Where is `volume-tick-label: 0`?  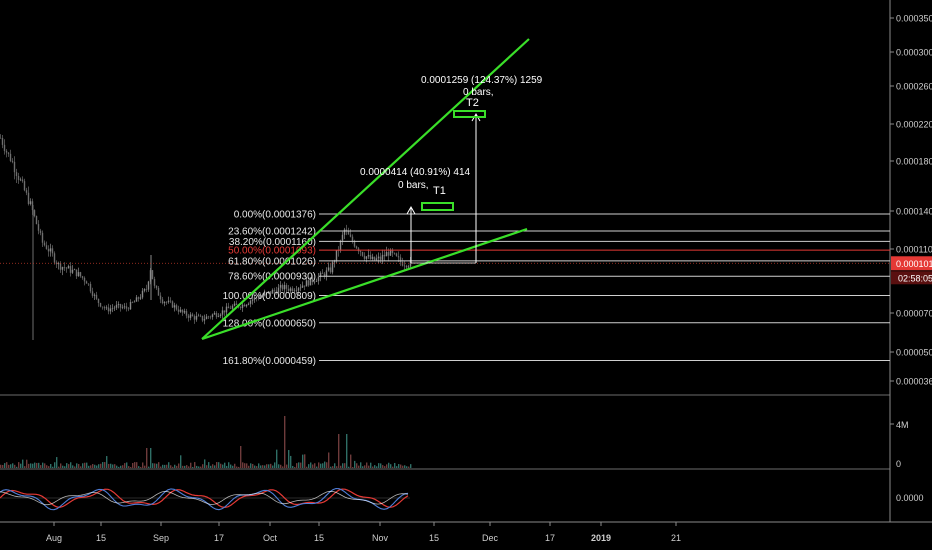 volume-tick-label: 0 is located at coordinates (898, 464).